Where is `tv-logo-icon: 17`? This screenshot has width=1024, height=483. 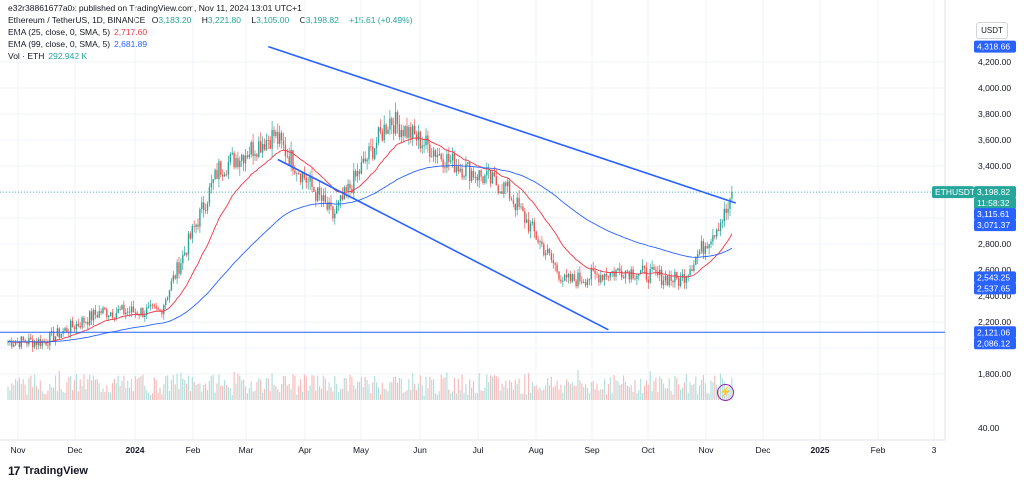 tv-logo-icon: 17 is located at coordinates (14, 471).